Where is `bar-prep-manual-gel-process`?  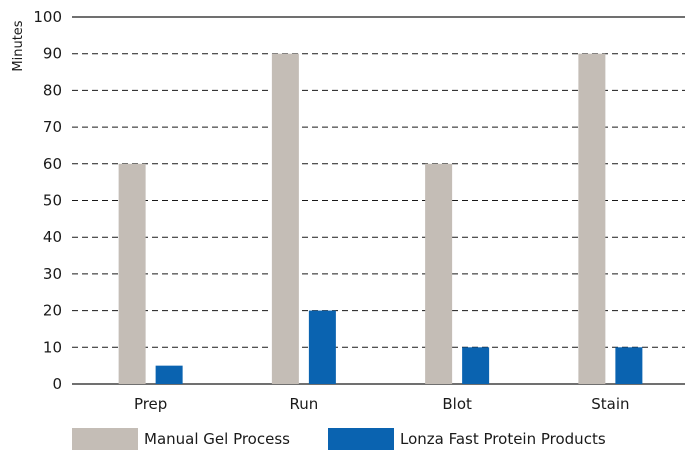
bar-prep-manual-gel-process is located at coordinates (132, 273).